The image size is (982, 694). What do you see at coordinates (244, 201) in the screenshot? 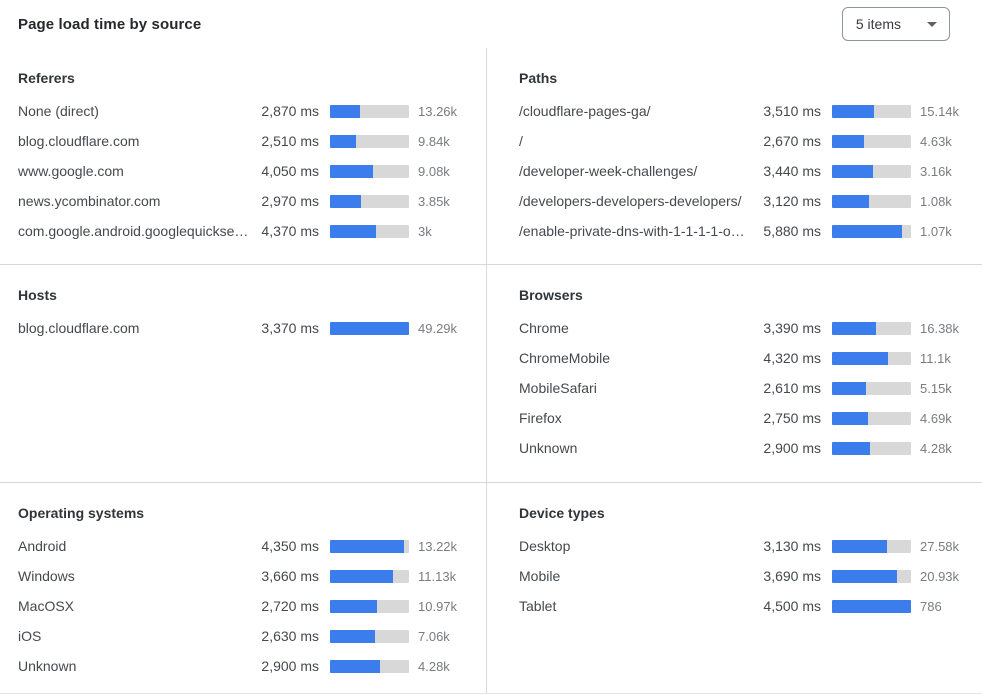
I see `metric-row: news.ycombinator.com 2,970 ms 3.85k` at bounding box center [244, 201].